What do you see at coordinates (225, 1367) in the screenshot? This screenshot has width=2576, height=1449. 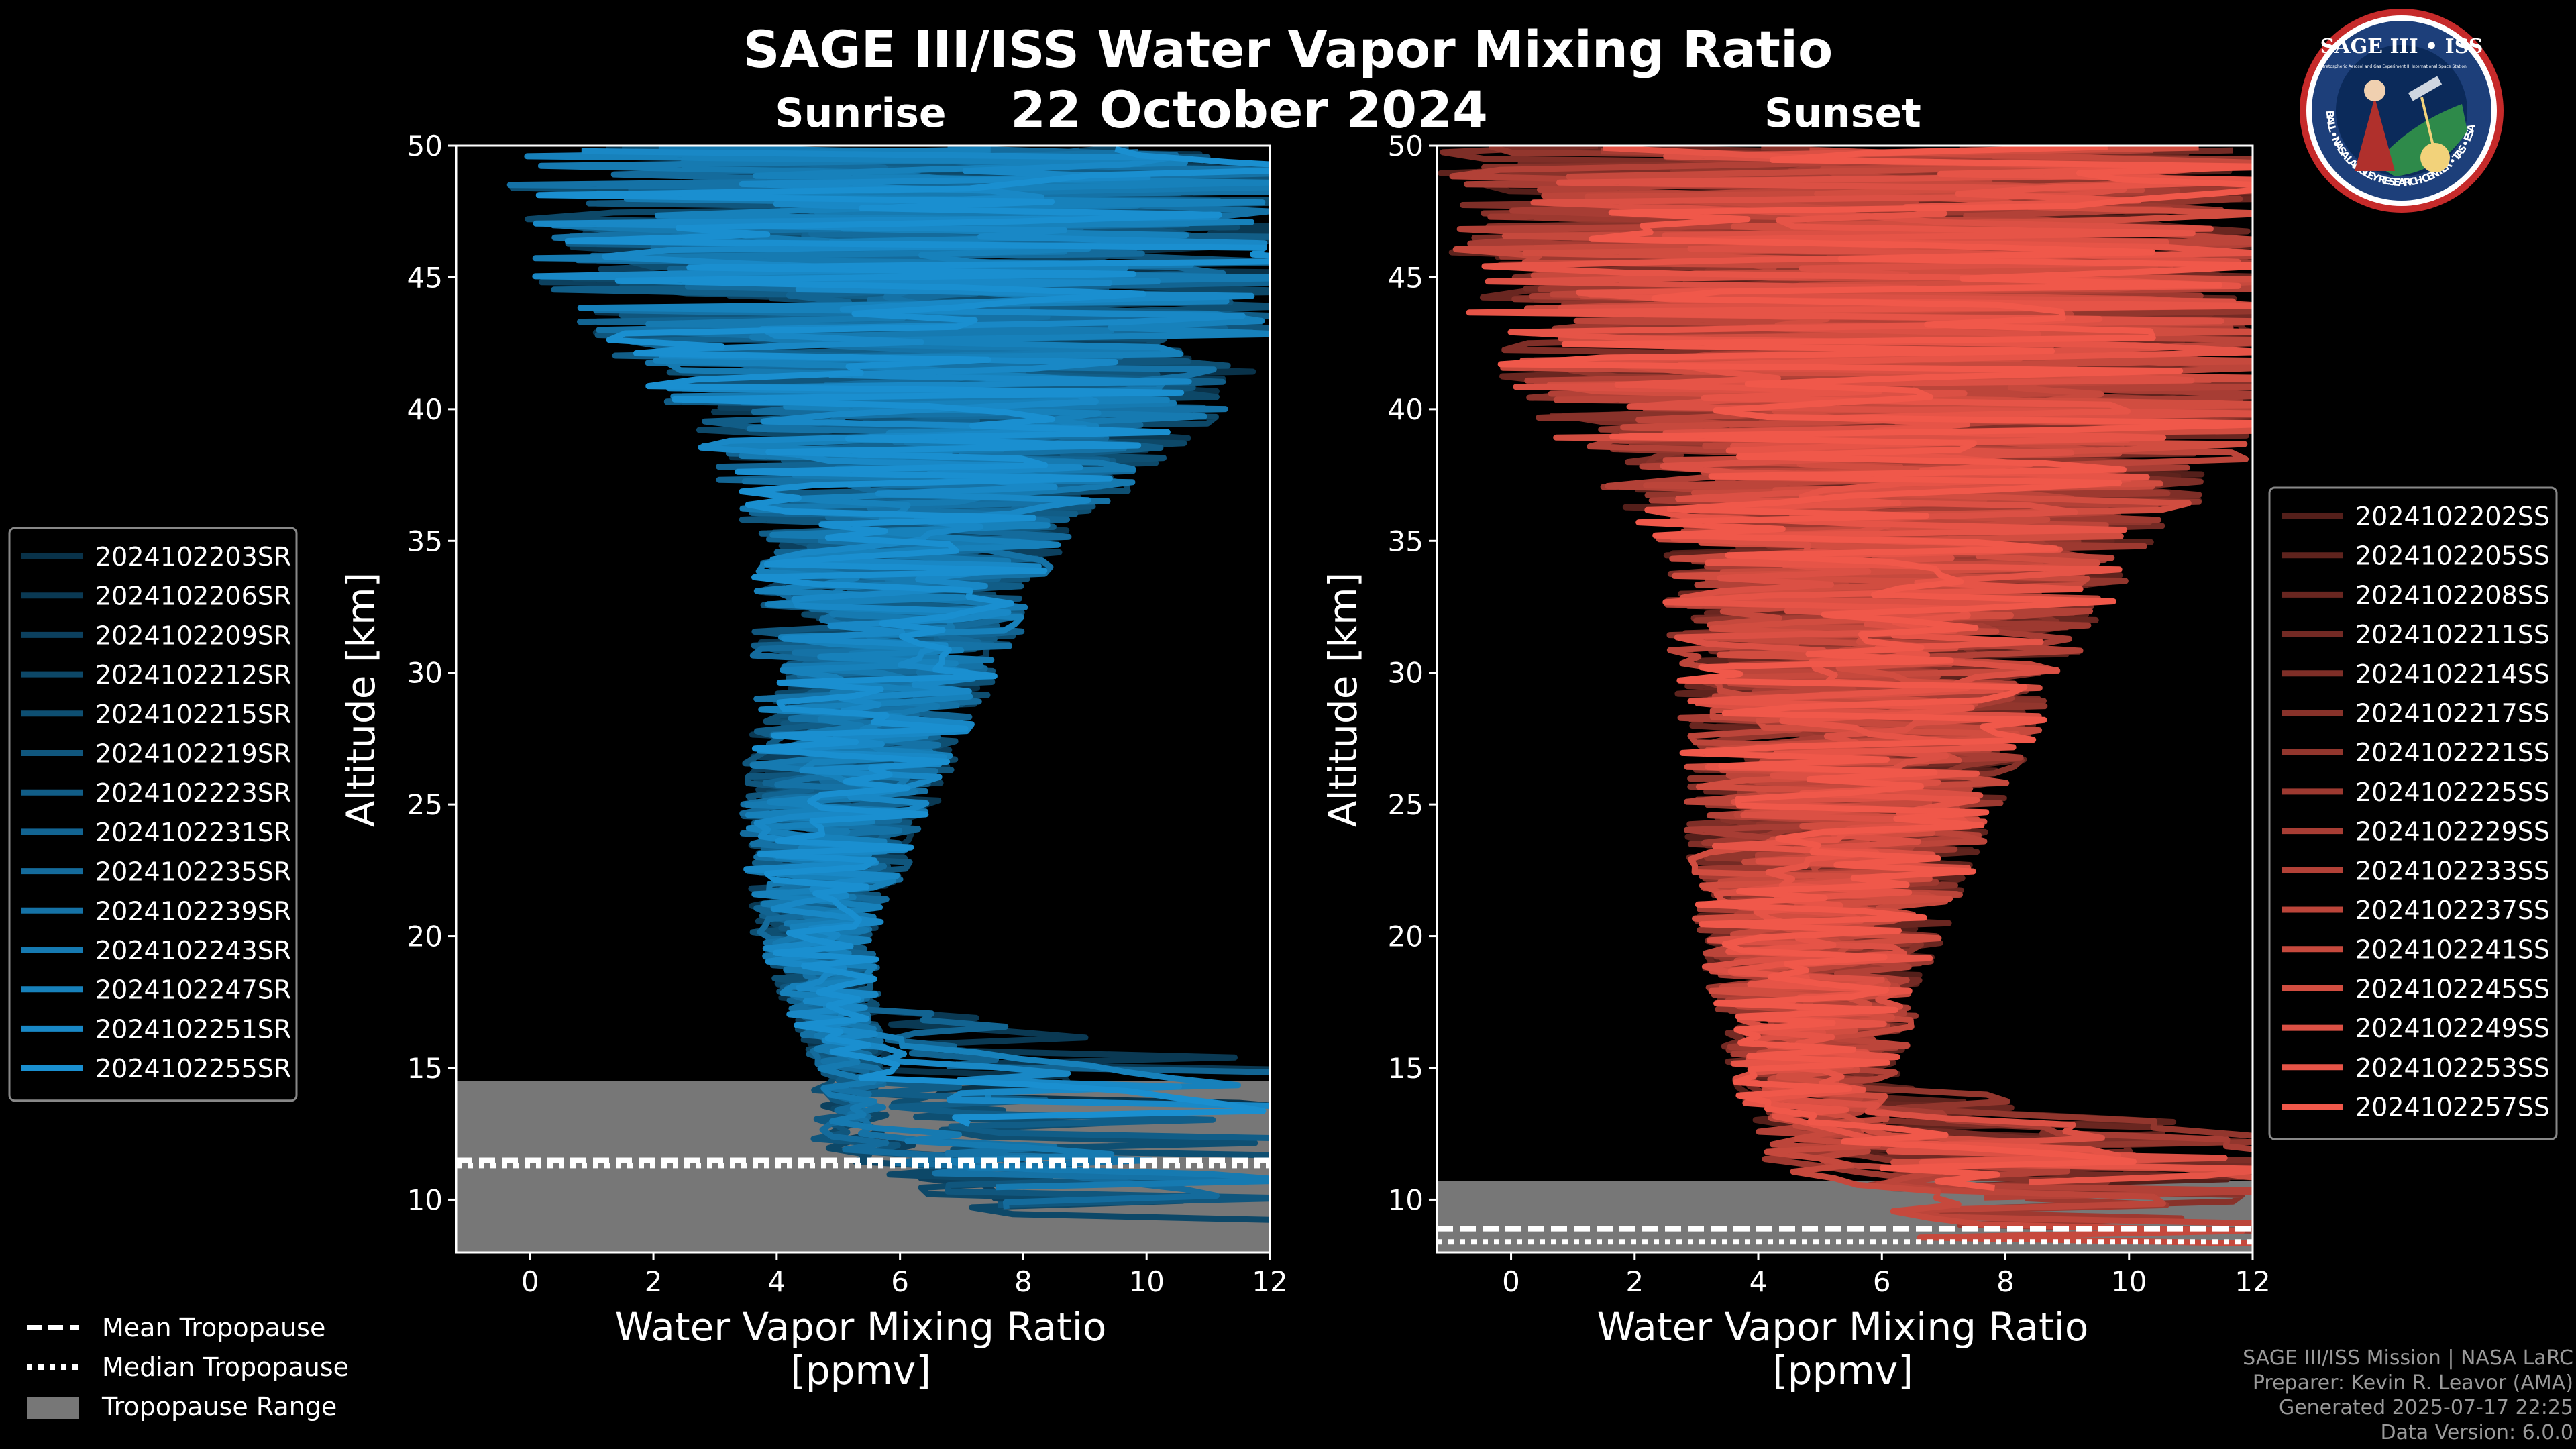 I see `median-tropopause-label: Median Tropopause` at bounding box center [225, 1367].